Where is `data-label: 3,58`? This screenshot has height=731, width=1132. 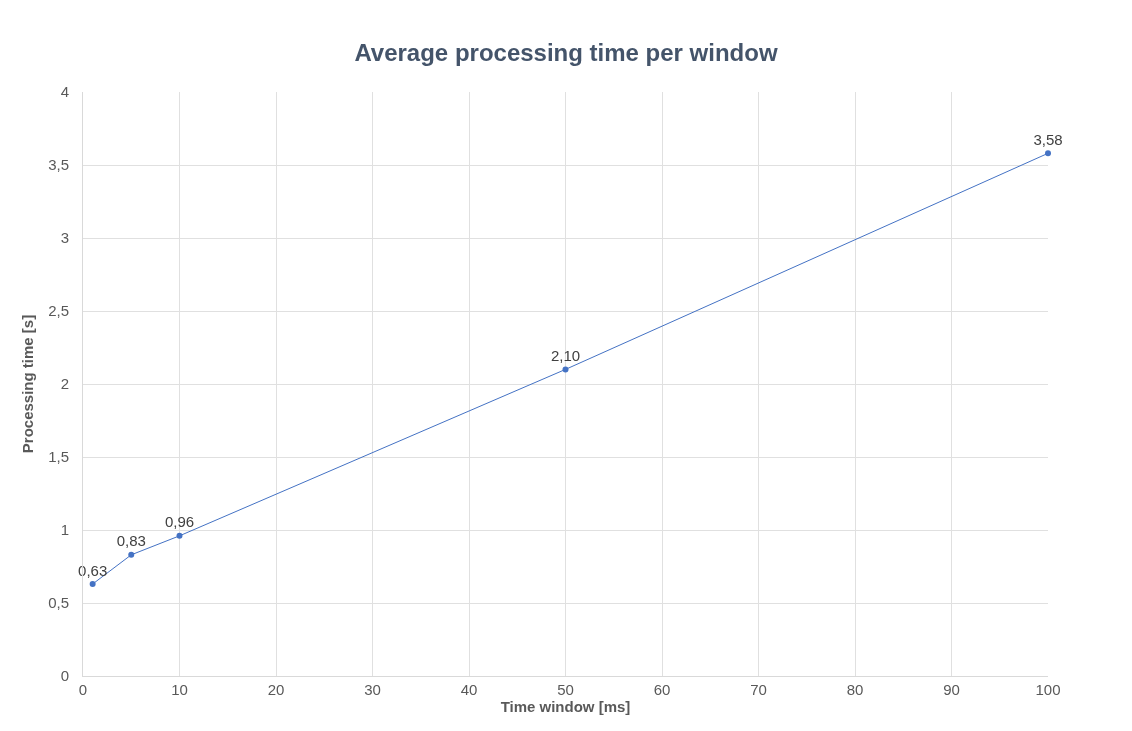
data-label: 3,58 is located at coordinates (1048, 139).